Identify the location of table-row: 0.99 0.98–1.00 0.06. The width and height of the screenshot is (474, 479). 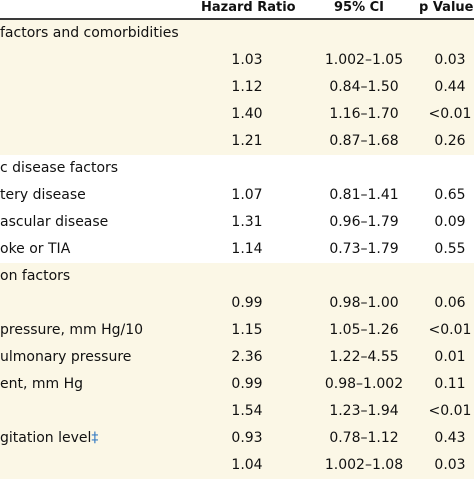
(237, 303).